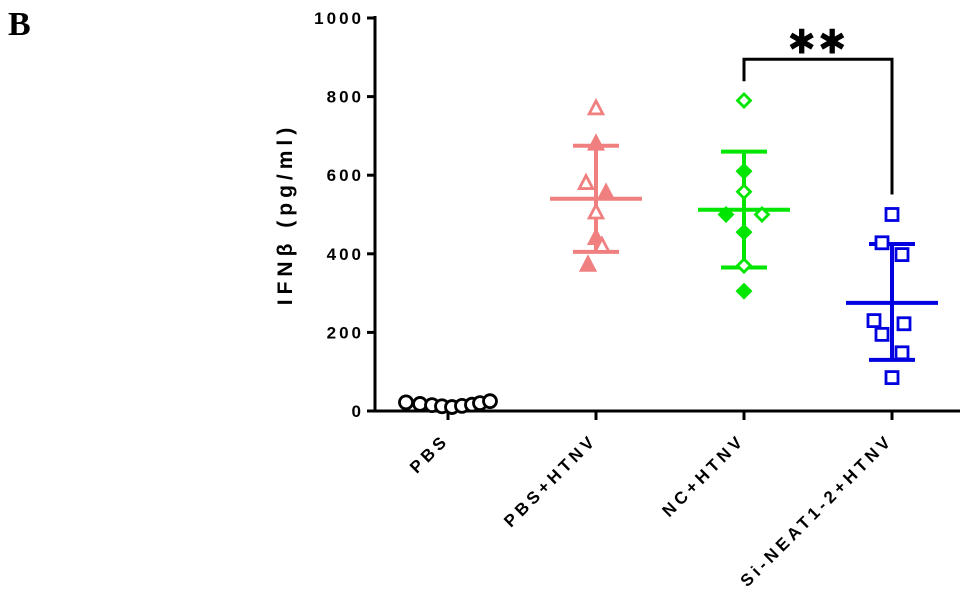 The image size is (960, 616). Describe the element at coordinates (429, 453) in the screenshot. I see `x-tick-label-0: PBS` at that location.